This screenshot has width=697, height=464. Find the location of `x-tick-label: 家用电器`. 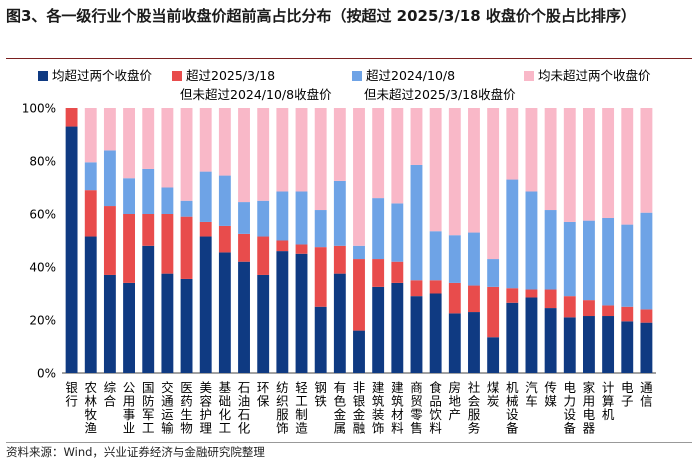

x-tick-label: 家用电器 is located at coordinates (589, 408).